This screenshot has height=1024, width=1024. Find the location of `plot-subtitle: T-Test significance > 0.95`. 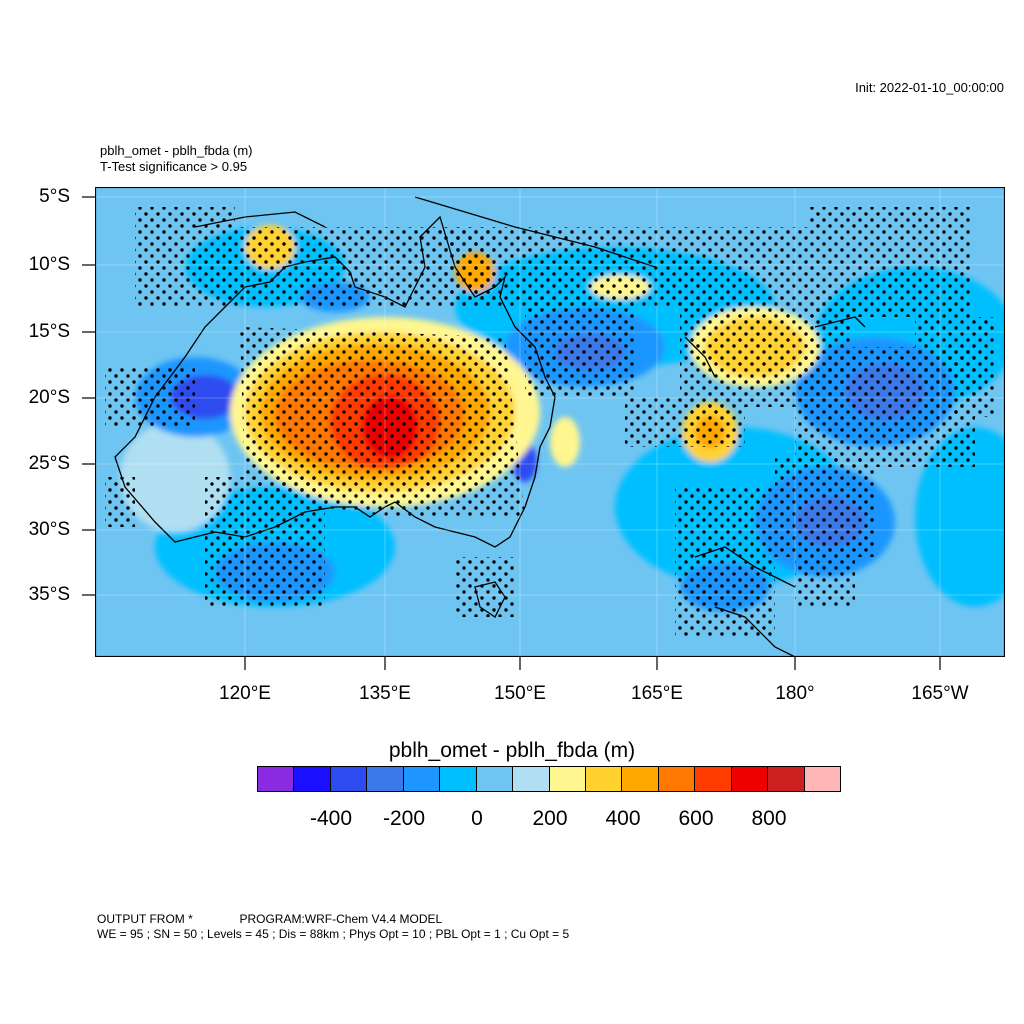

plot-subtitle: T-Test significance > 0.95 is located at coordinates (174, 166).